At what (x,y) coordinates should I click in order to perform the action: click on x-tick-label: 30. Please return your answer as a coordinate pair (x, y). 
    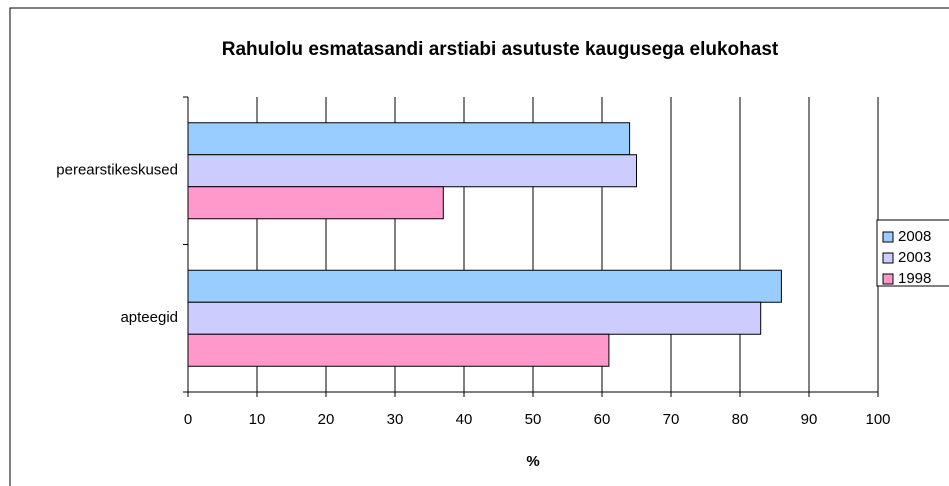
    Looking at the image, I should click on (395, 419).